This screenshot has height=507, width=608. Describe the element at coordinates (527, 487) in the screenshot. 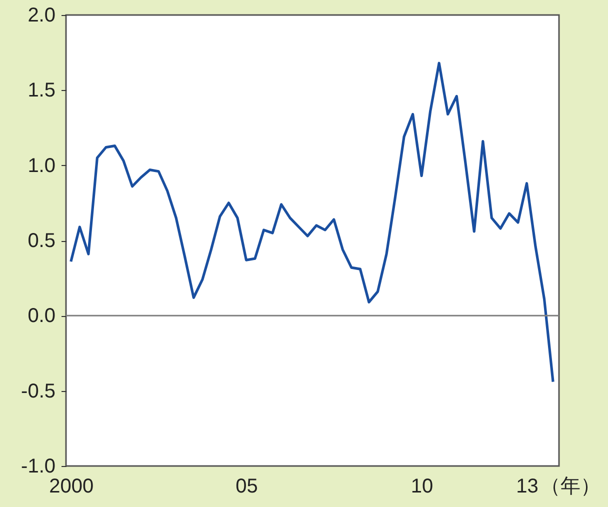

I see `x-tick-label: 13` at that location.